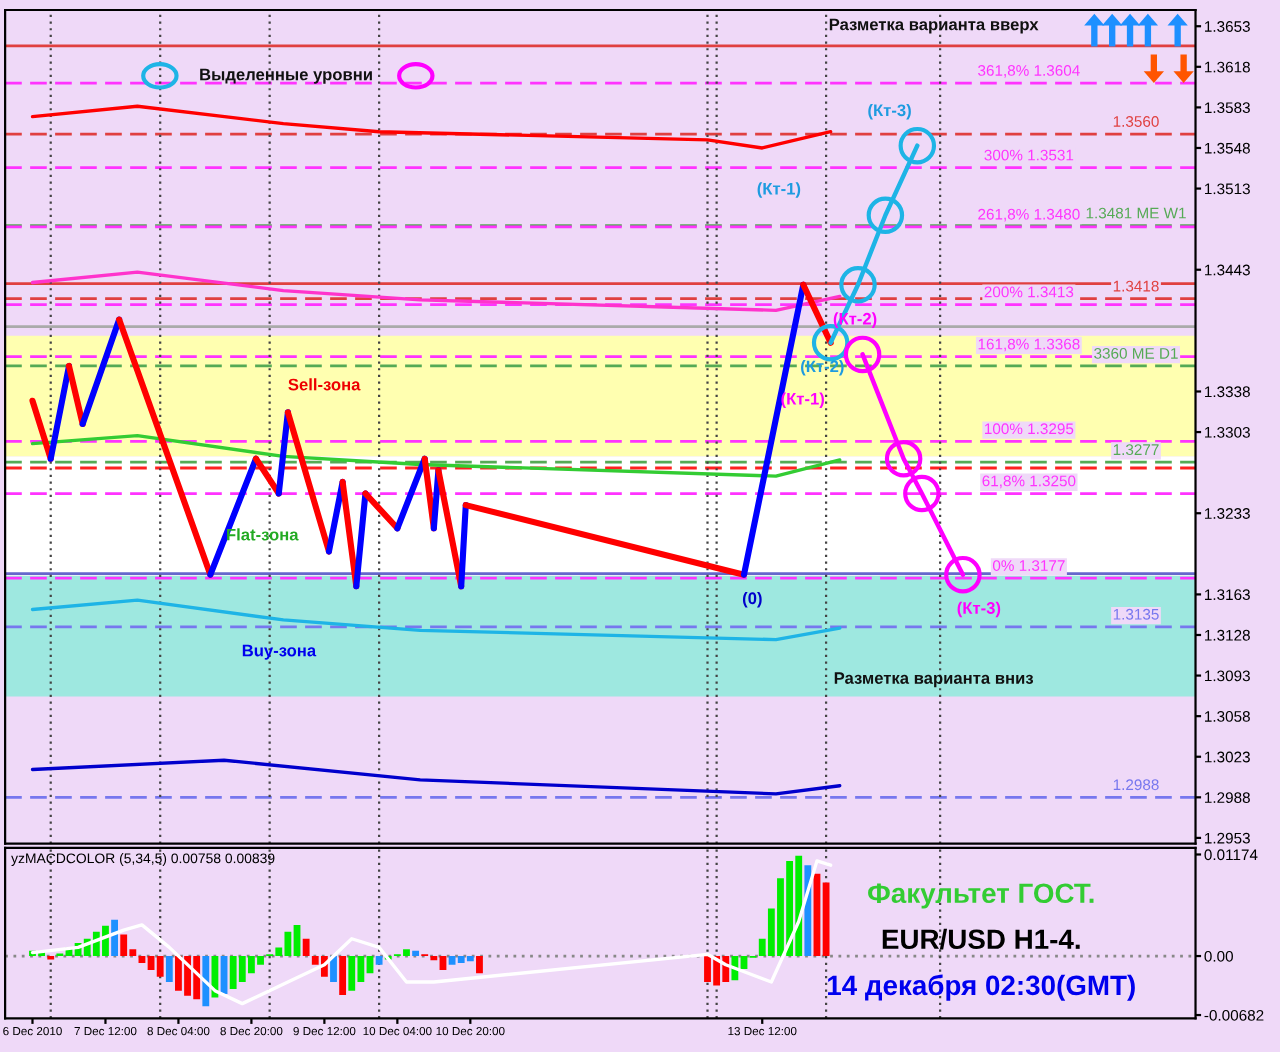 This screenshot has height=1052, width=1280. What do you see at coordinates (981, 987) in the screenshot?
I see `annotation: 14 декабря 02:30(GMT)` at bounding box center [981, 987].